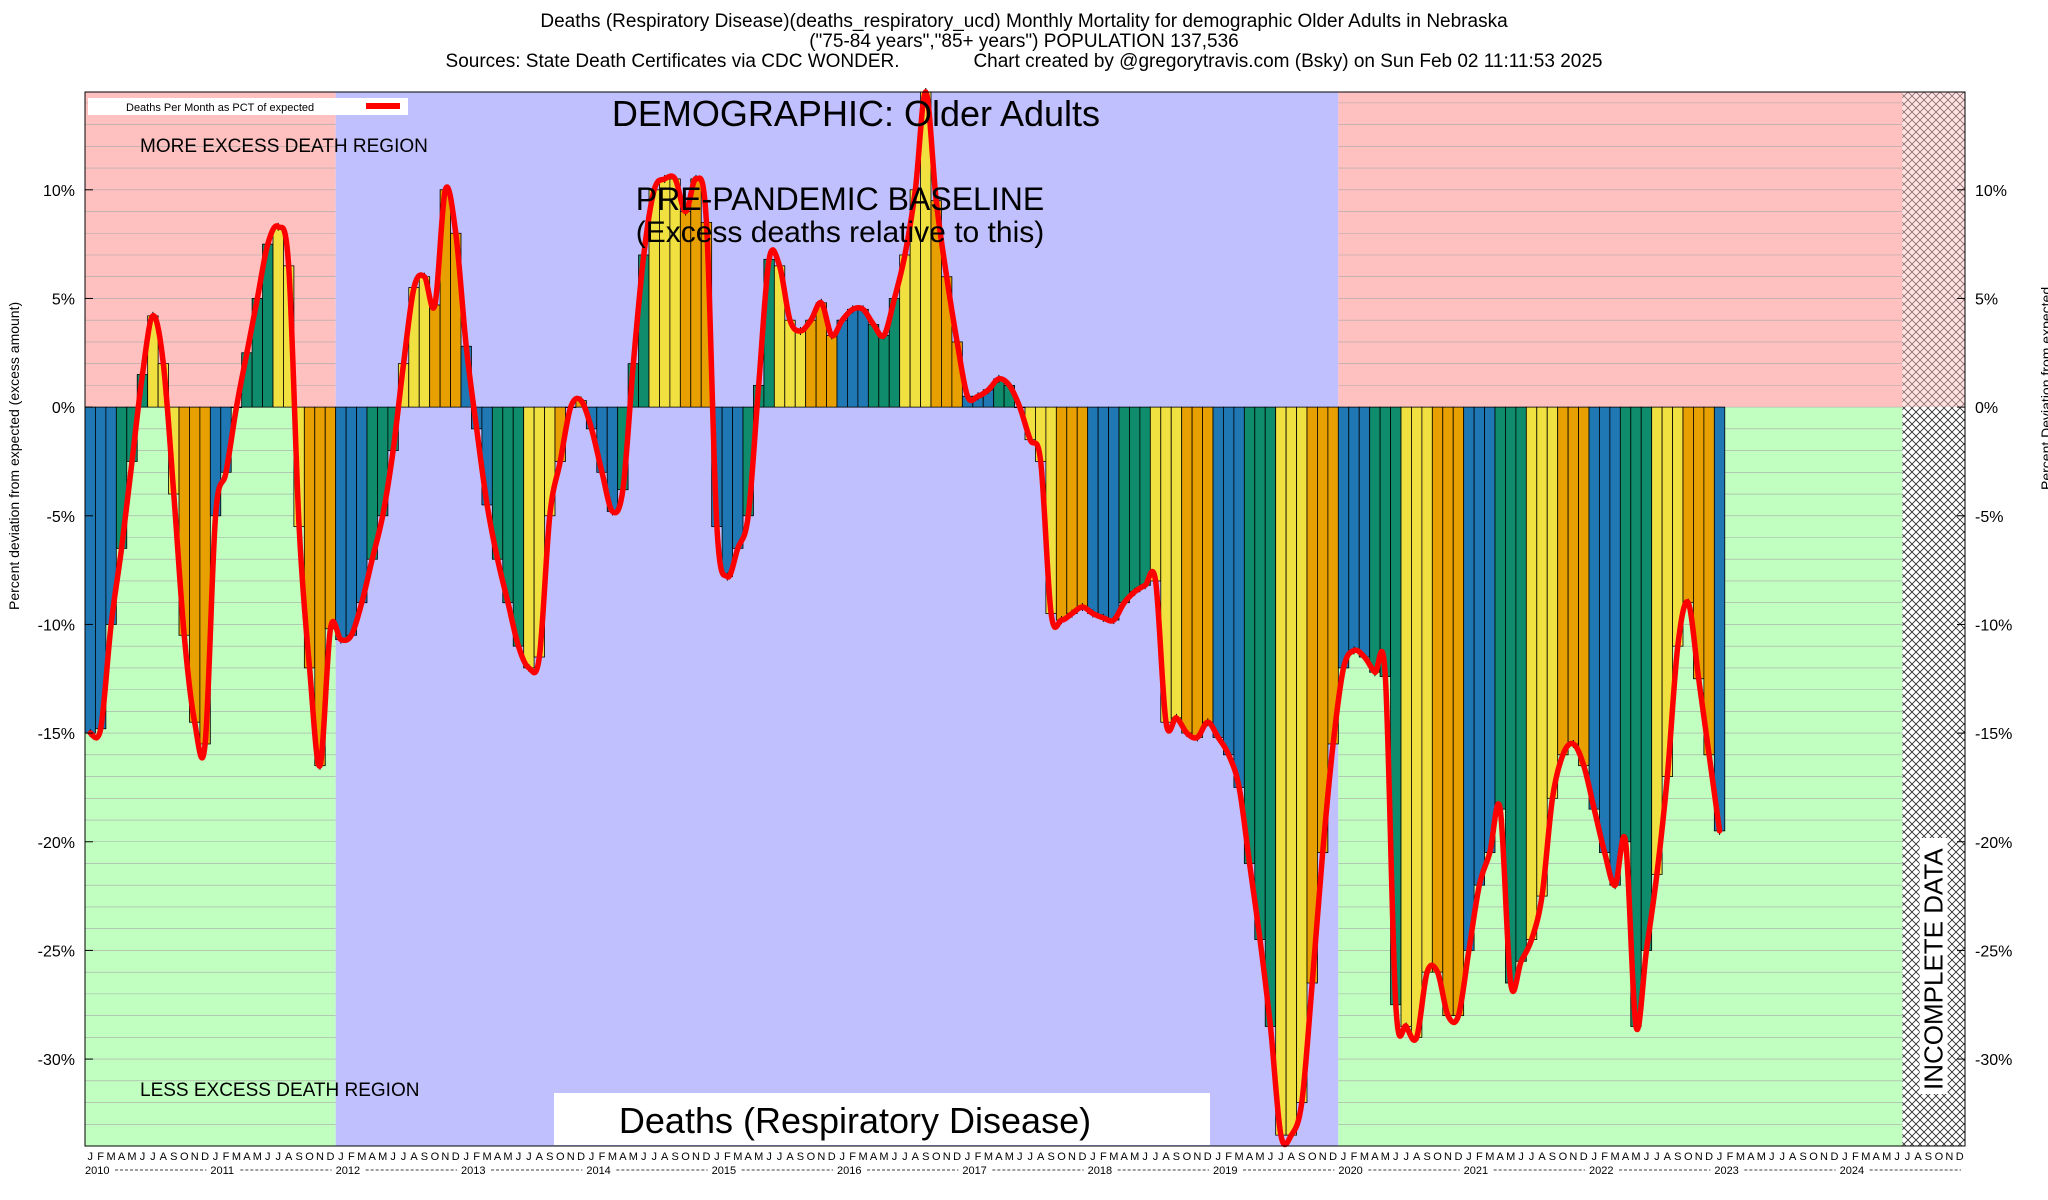 The image size is (2048, 1200). Describe the element at coordinates (56, 625) in the screenshot. I see `y-tick-label-left: -10%` at that location.